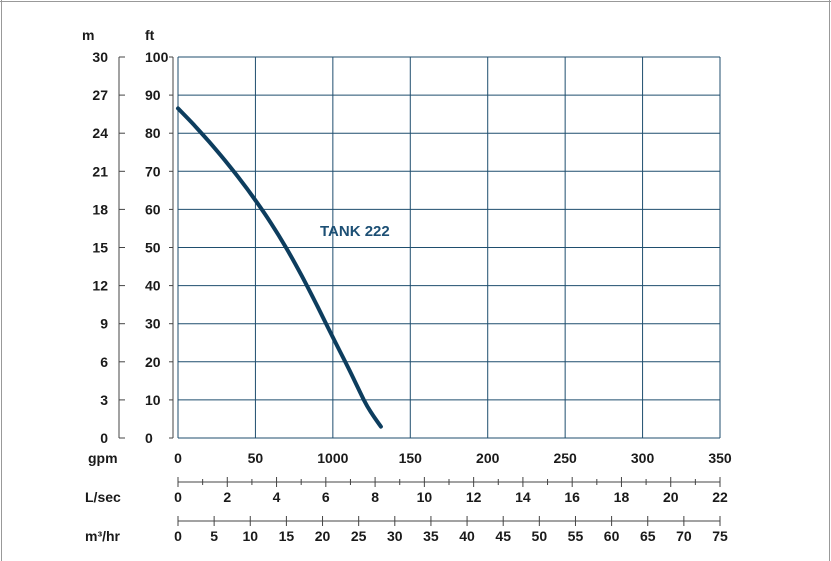  I want to click on head-m-tick-label: 0, so click(104, 438).